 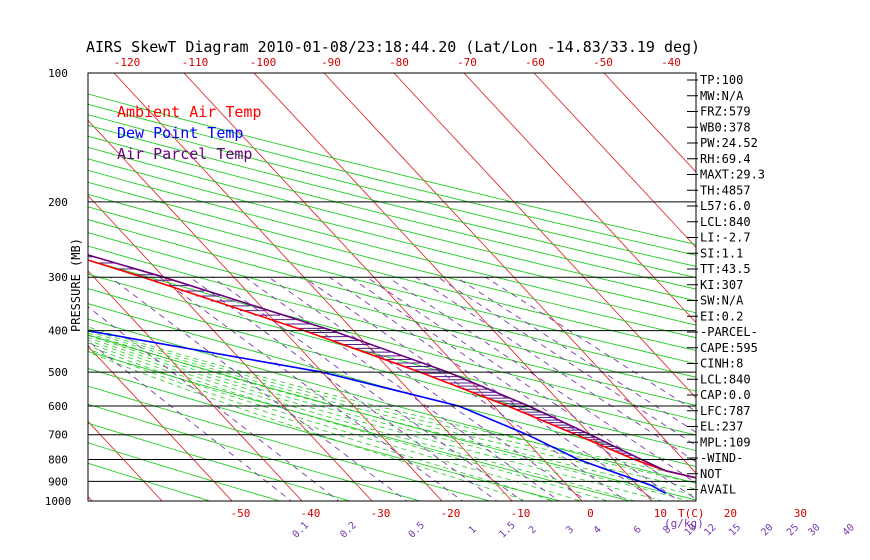 I want to click on temp-top-tick-label: -70, so click(x=467, y=62).